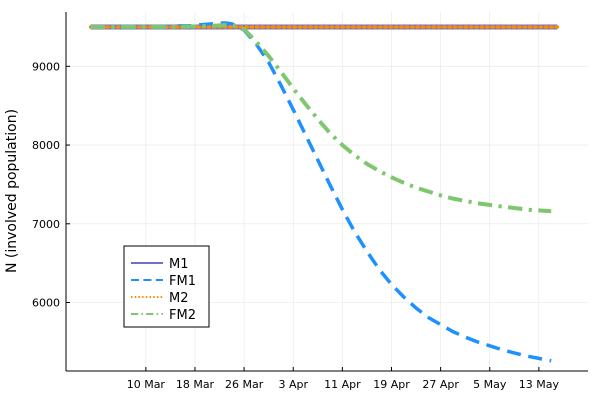 The height and width of the screenshot is (400, 600). Describe the element at coordinates (490, 384) in the screenshot. I see `x-tick-label: 5 May` at that location.